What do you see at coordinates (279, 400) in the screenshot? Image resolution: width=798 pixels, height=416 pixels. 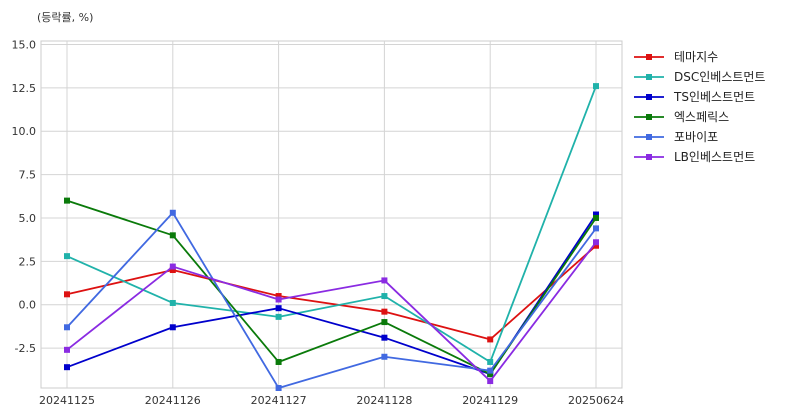 I see `x-tick-label: 20241127` at bounding box center [279, 400].